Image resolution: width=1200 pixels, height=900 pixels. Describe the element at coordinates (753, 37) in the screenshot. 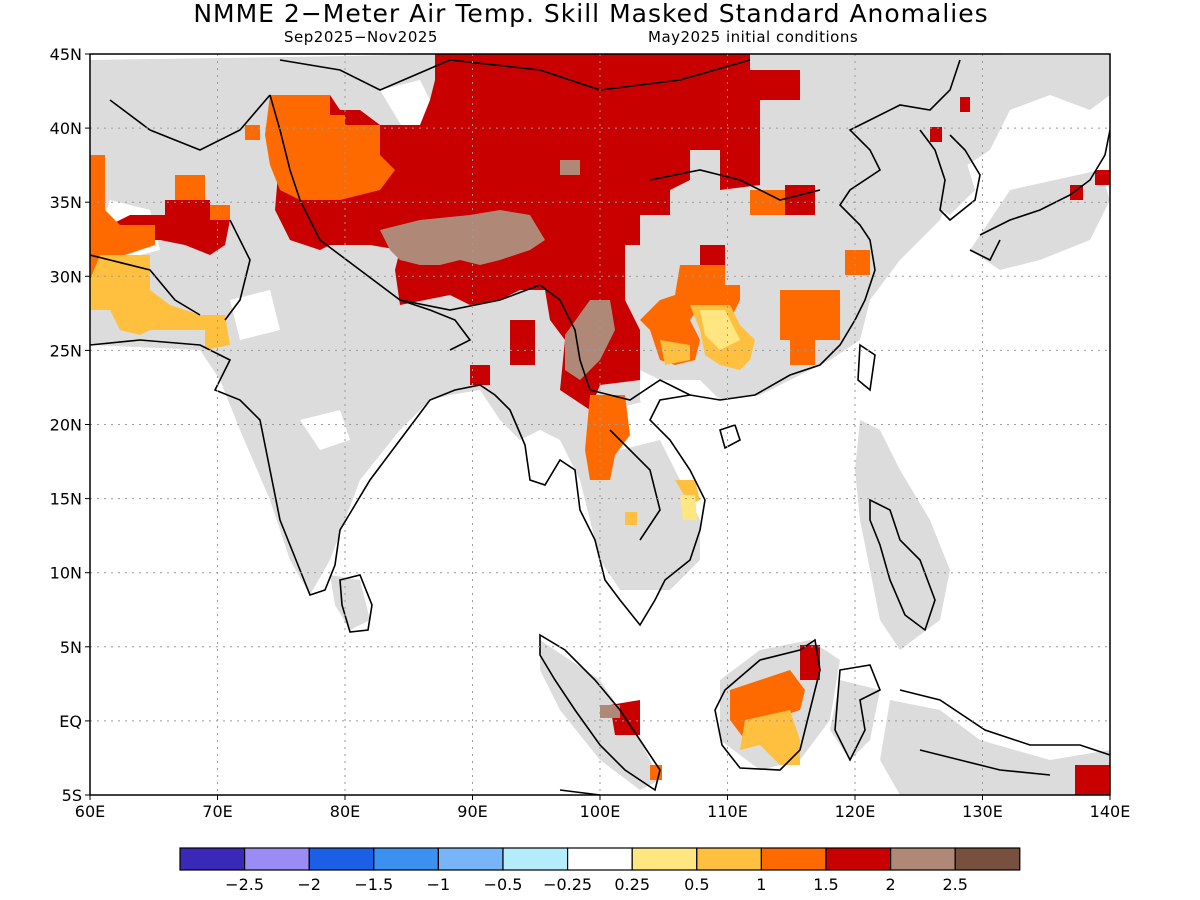

I see `initial-conditions: May2025 initial conditions` at that location.